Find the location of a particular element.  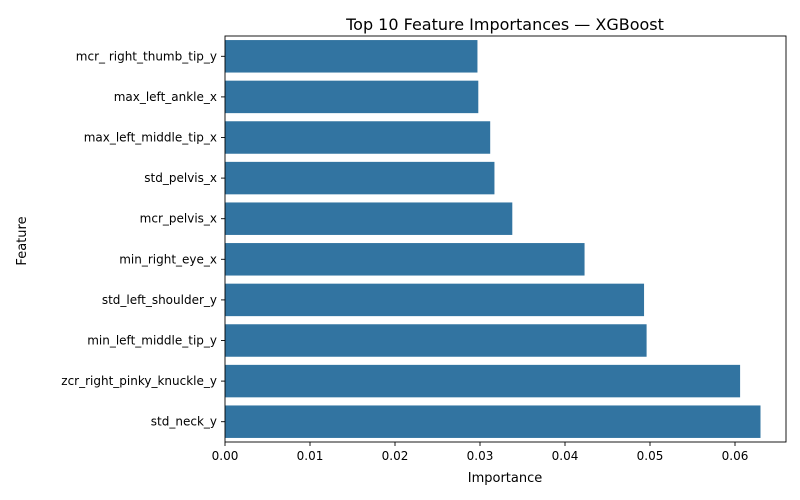

y-tick-label: std_neck_y is located at coordinates (184, 422).